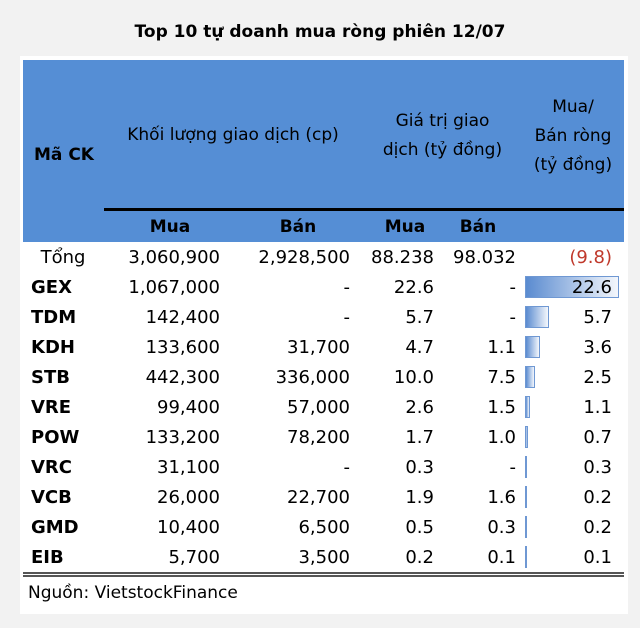  Describe the element at coordinates (597, 347) in the screenshot. I see `cell-net: 3.6` at that location.